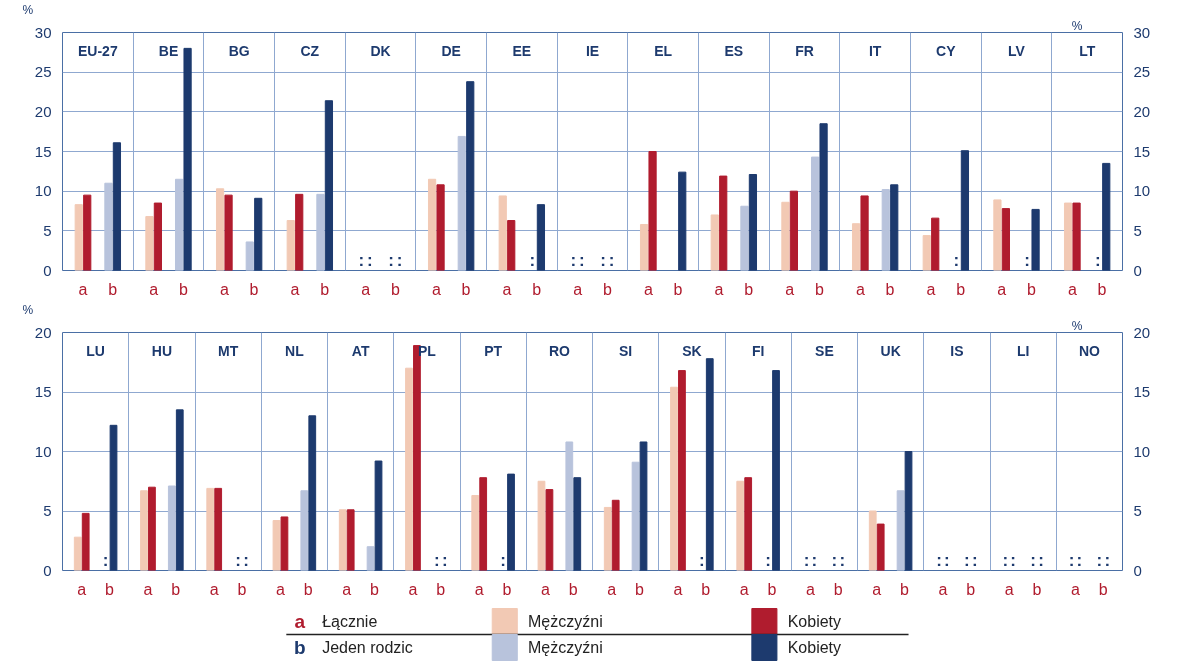 The width and height of the screenshot is (1184, 671). What do you see at coordinates (451, 50) in the screenshot?
I see `x-tick-label: DE` at bounding box center [451, 50].